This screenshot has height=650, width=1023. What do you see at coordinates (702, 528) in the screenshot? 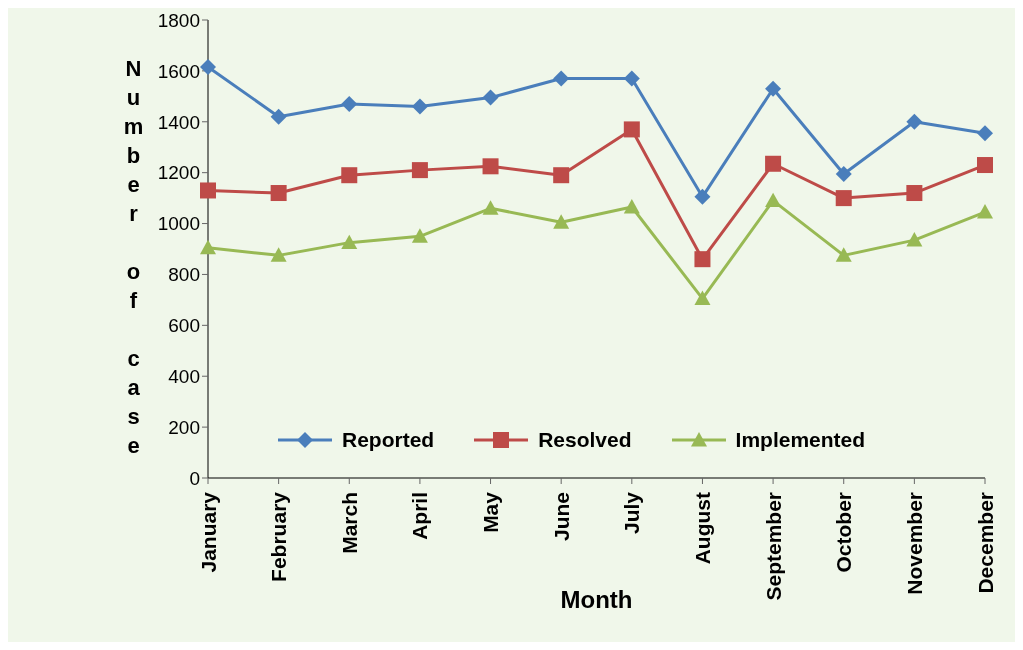
I see `x-tick-label: August` at bounding box center [702, 528].